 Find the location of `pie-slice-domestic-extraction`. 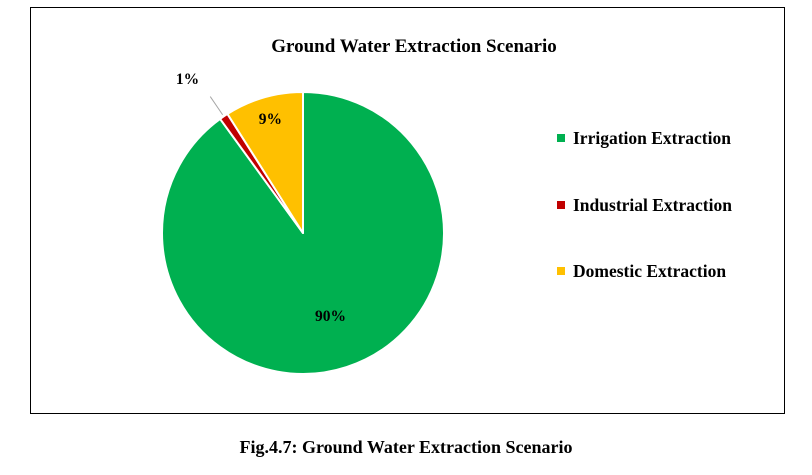

pie-slice-domestic-extraction is located at coordinates (265, 162).